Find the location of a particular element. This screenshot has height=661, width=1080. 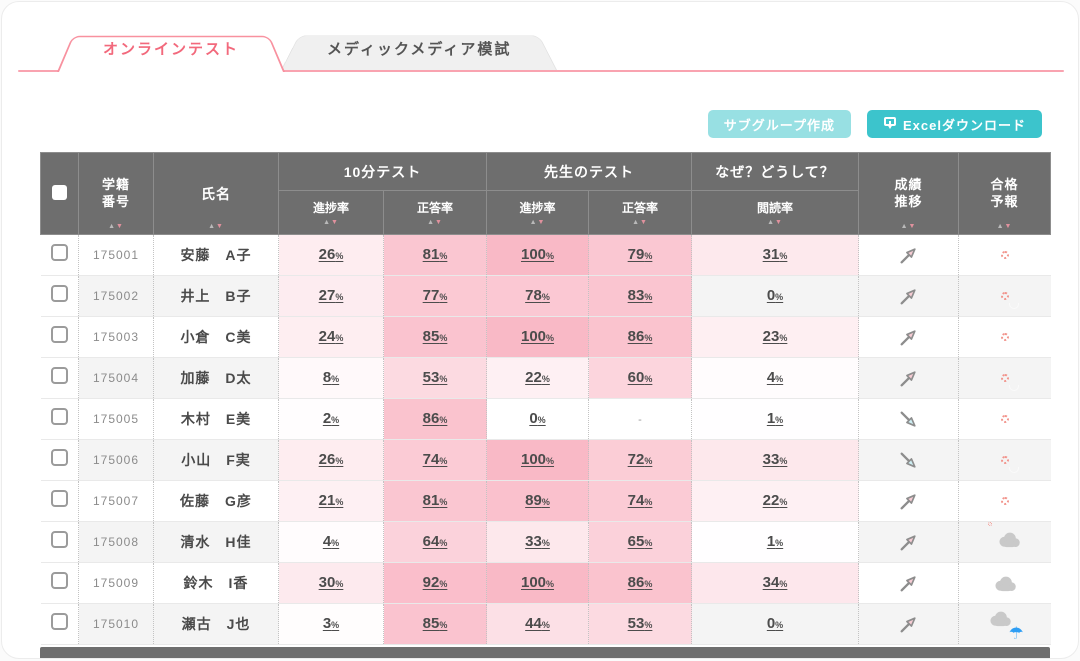

percent-link: 3% is located at coordinates (331, 623).